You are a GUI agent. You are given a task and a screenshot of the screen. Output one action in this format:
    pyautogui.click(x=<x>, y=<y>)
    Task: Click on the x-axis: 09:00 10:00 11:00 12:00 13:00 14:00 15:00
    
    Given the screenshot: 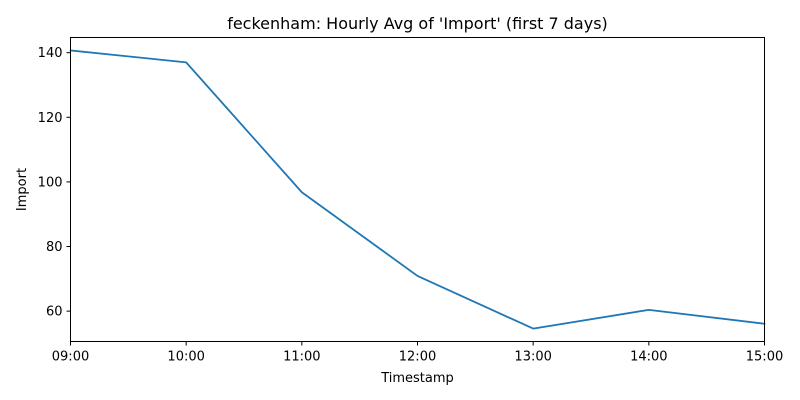 What is the action you would take?
    pyautogui.click(x=417, y=353)
    